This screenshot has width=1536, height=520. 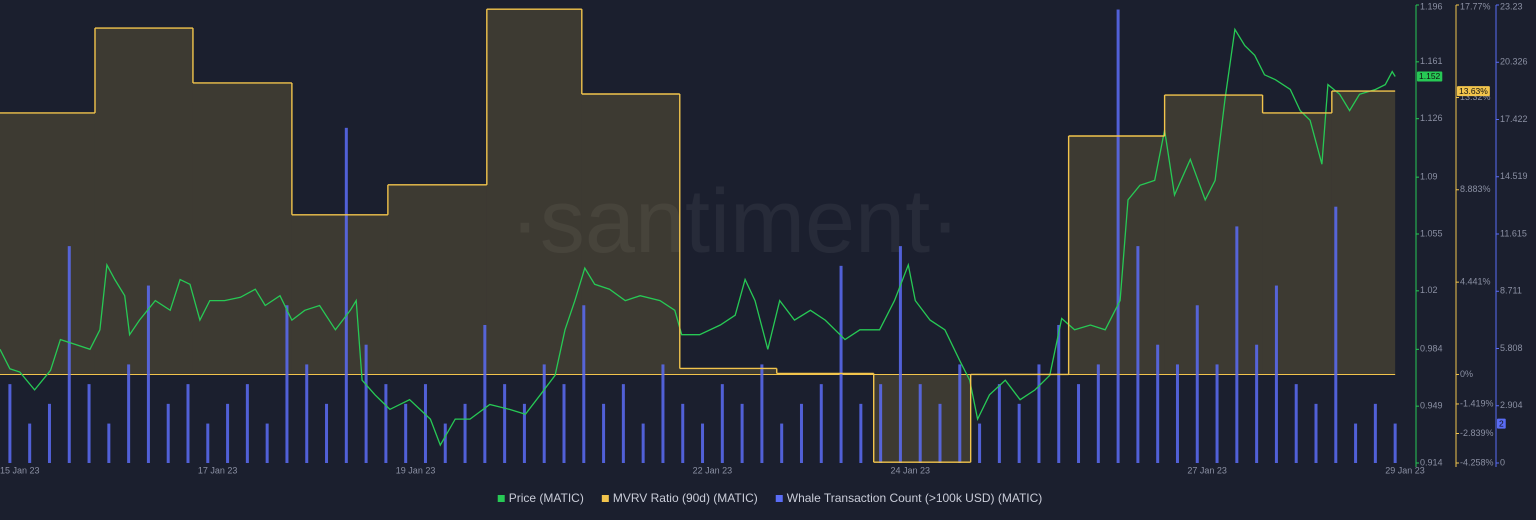 I want to click on y-tick-label: 11.615, so click(x=1513, y=233).